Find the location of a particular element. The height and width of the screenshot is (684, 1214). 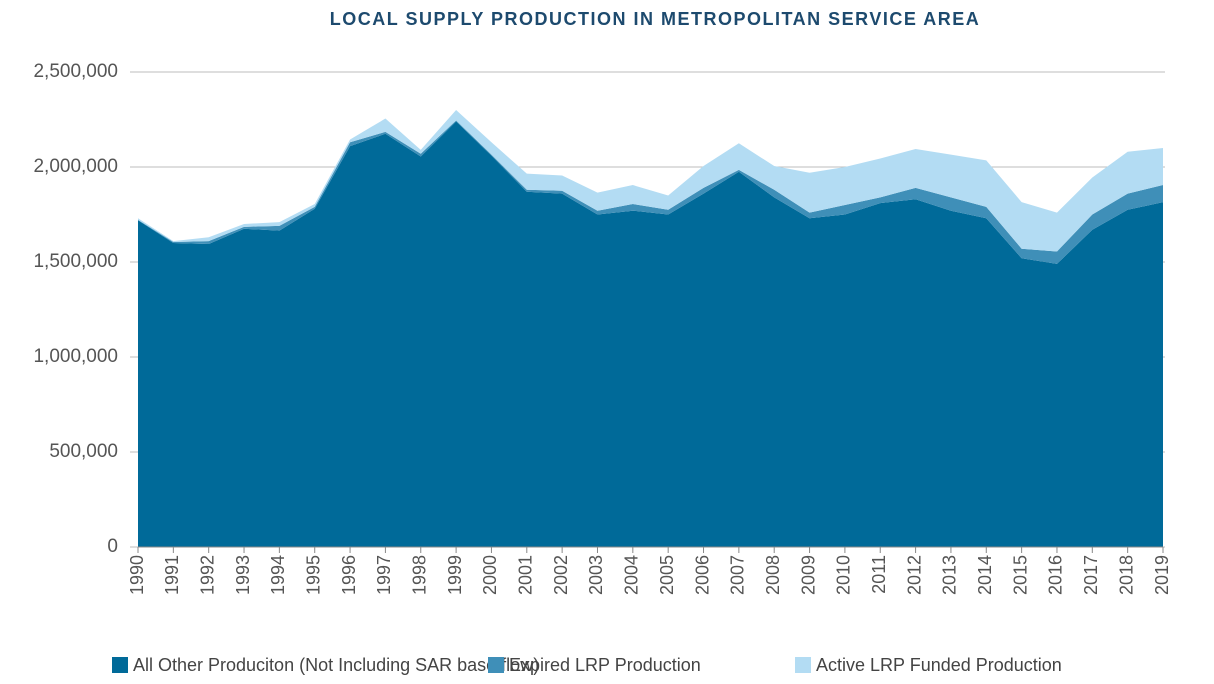

x-tick-label: 1994 is located at coordinates (278, 575).